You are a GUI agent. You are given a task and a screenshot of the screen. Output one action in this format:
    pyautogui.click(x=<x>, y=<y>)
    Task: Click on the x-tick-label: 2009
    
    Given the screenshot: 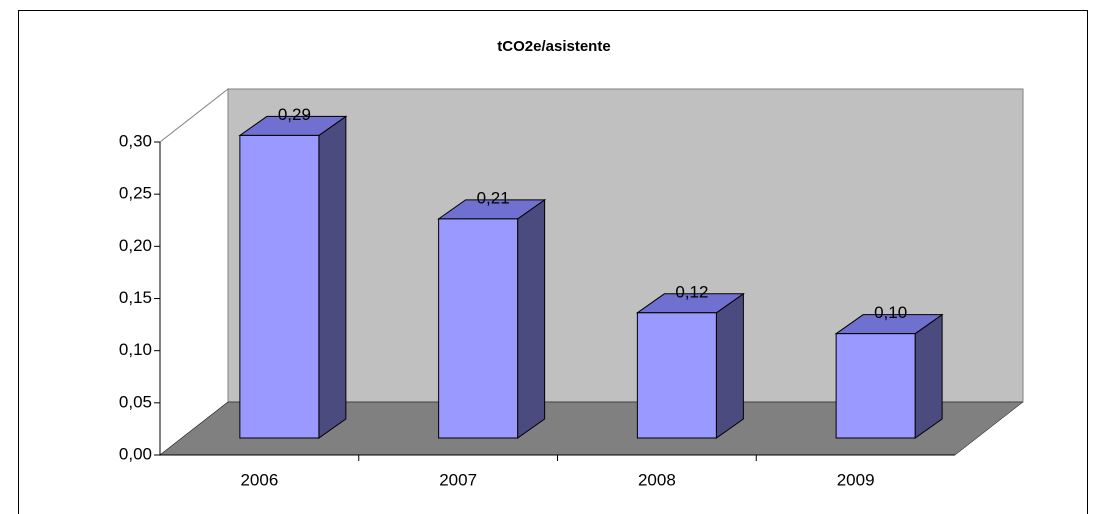 What is the action you would take?
    pyautogui.click(x=856, y=479)
    